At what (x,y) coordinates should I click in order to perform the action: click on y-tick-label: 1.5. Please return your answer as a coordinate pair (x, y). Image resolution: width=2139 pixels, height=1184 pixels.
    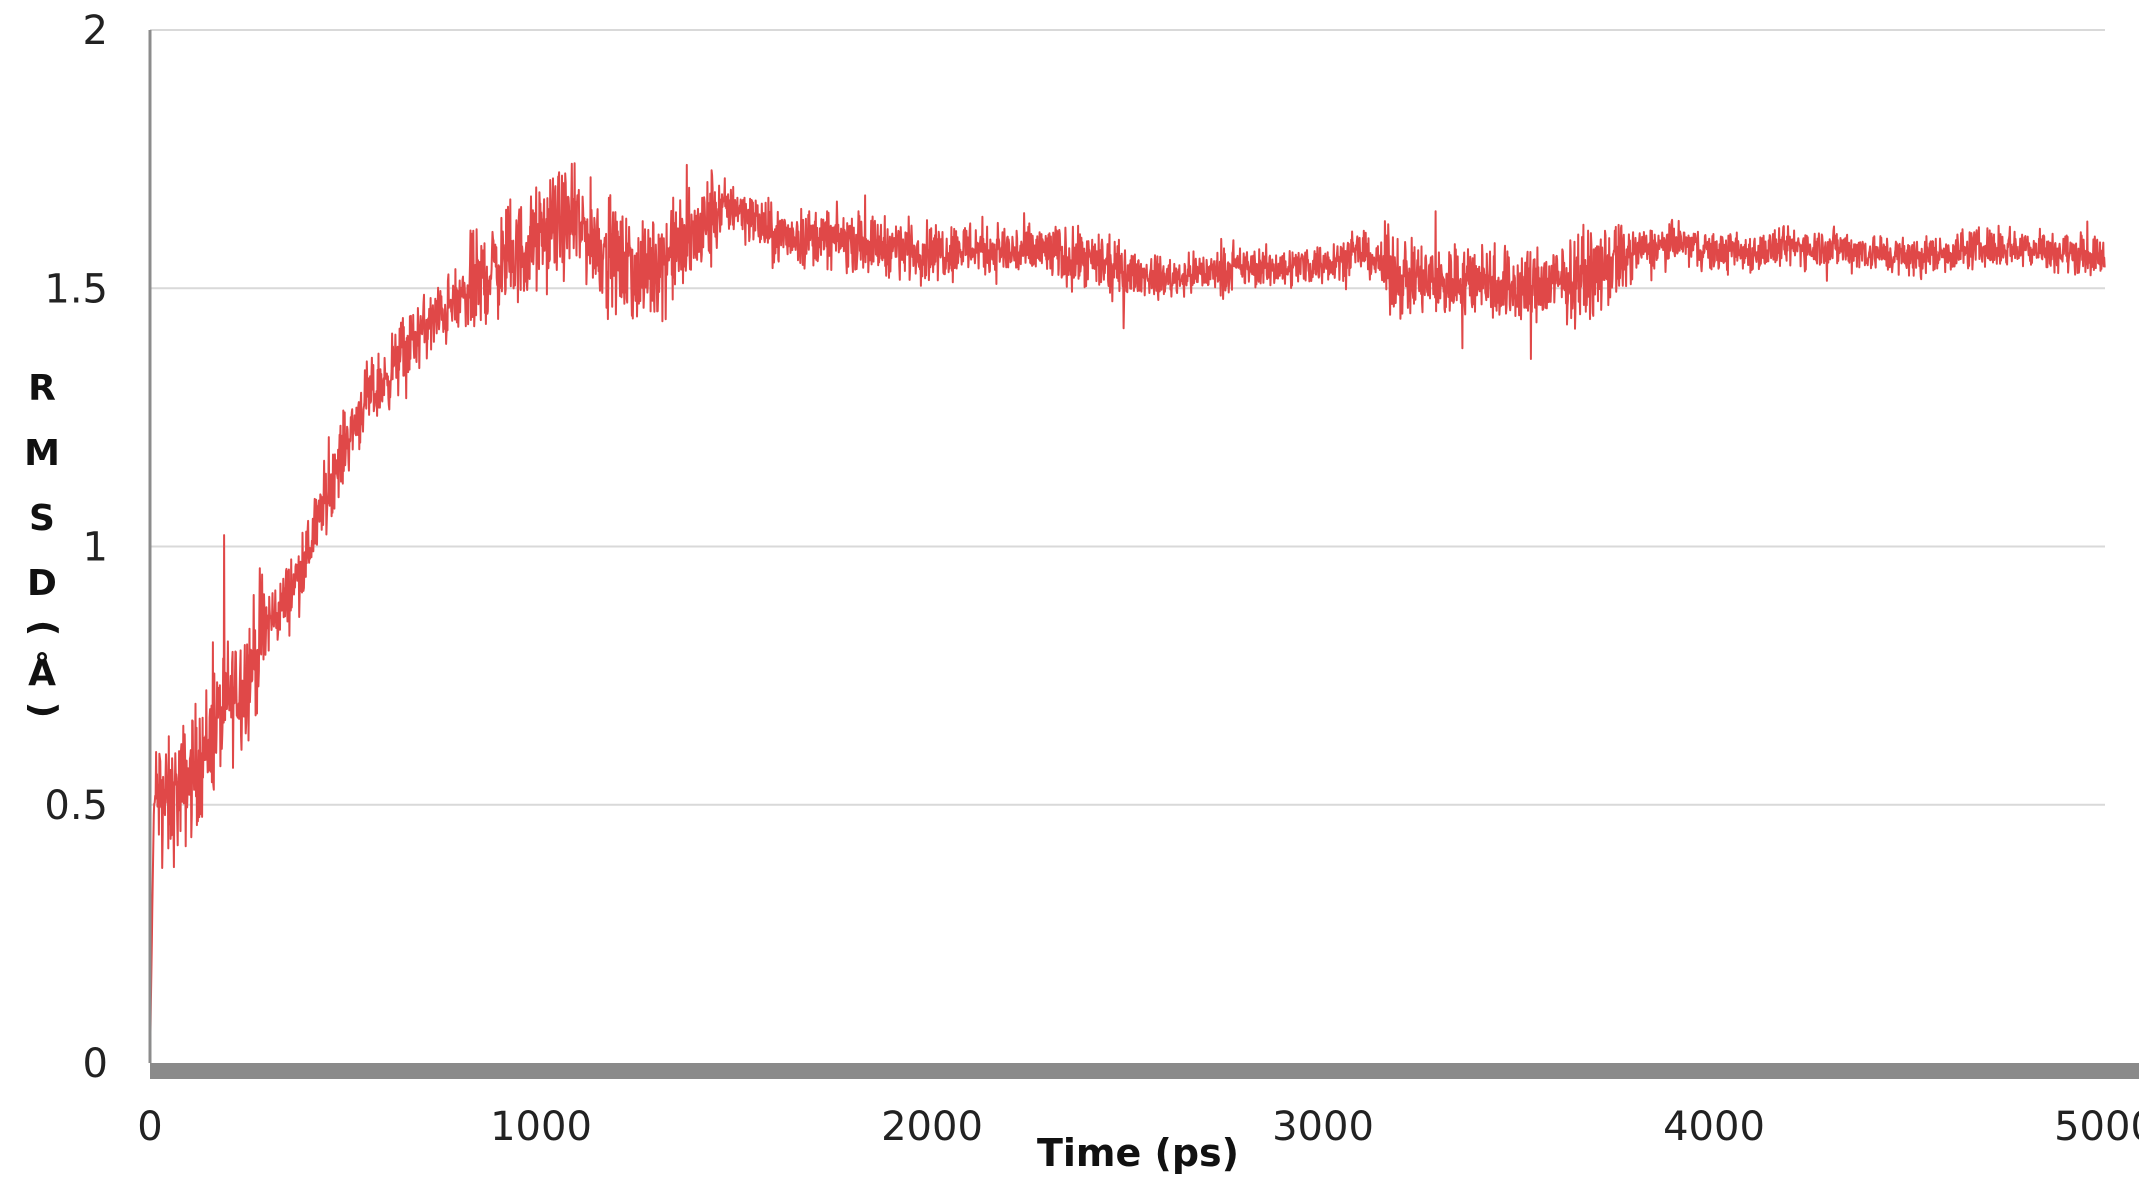
    Looking at the image, I should click on (76, 289).